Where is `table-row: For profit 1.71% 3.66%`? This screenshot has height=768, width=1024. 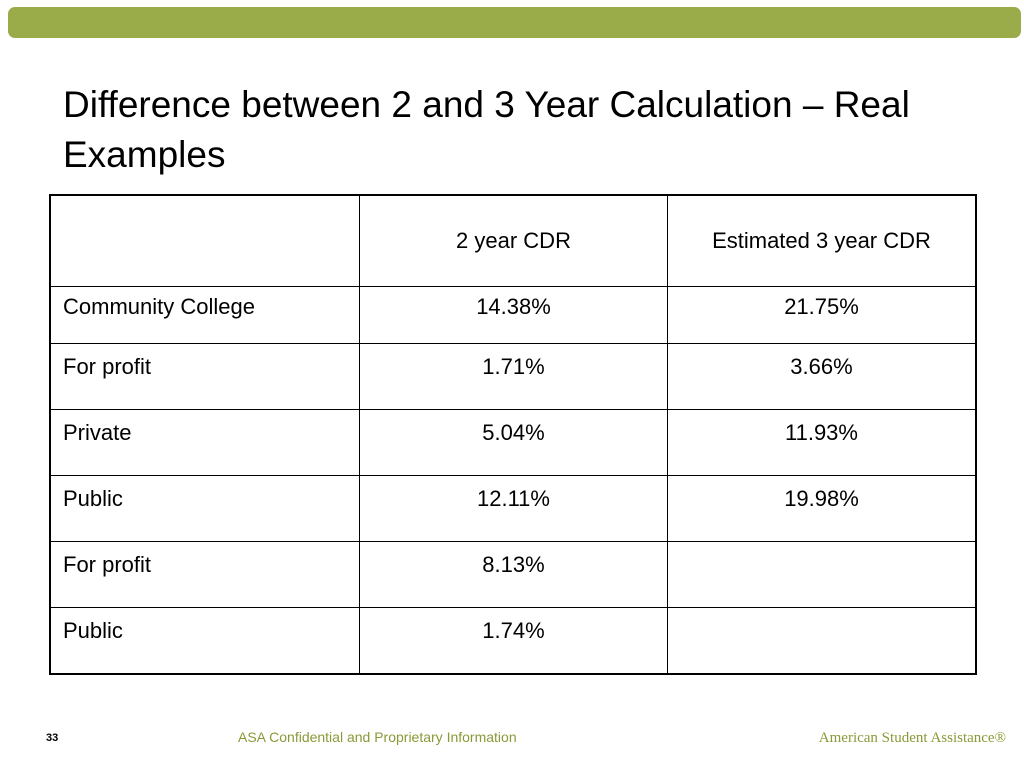
table-row: For profit 1.71% 3.66% is located at coordinates (513, 376).